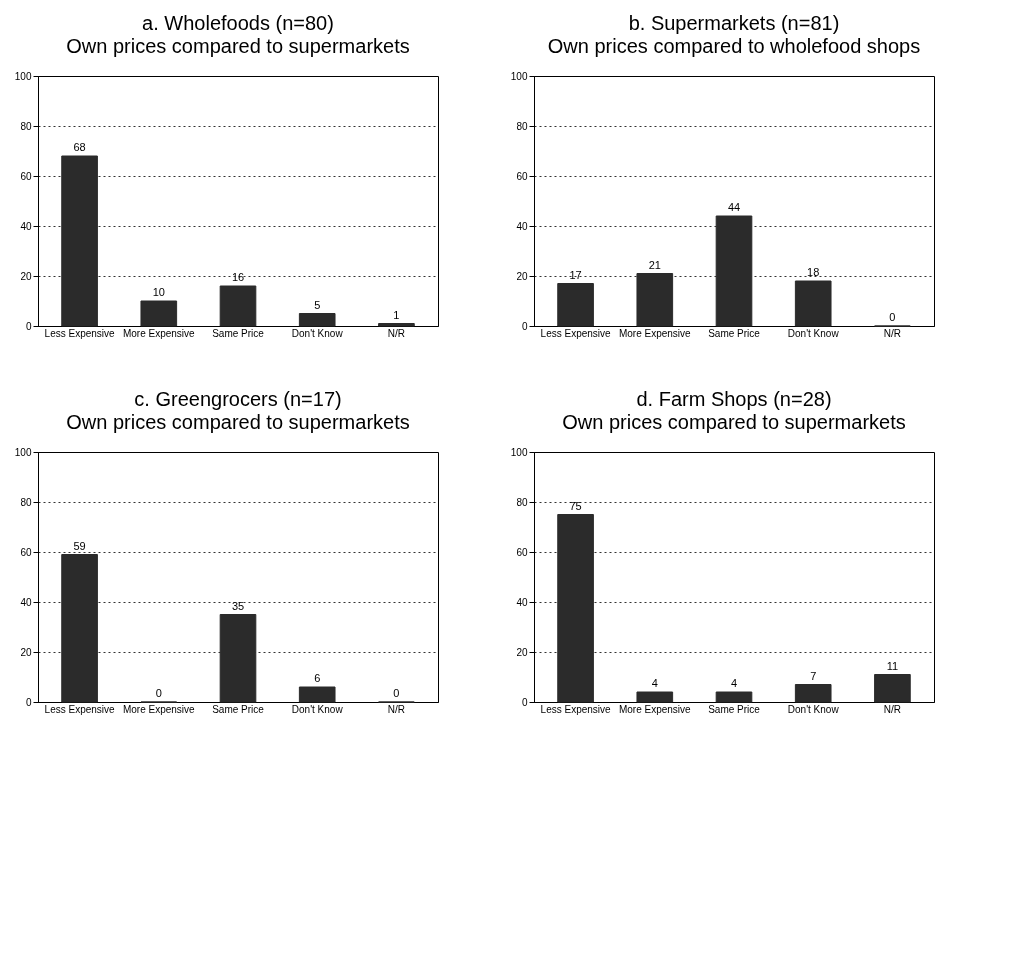 The width and height of the screenshot is (1019, 969). I want to click on data-label: 7, so click(813, 675).